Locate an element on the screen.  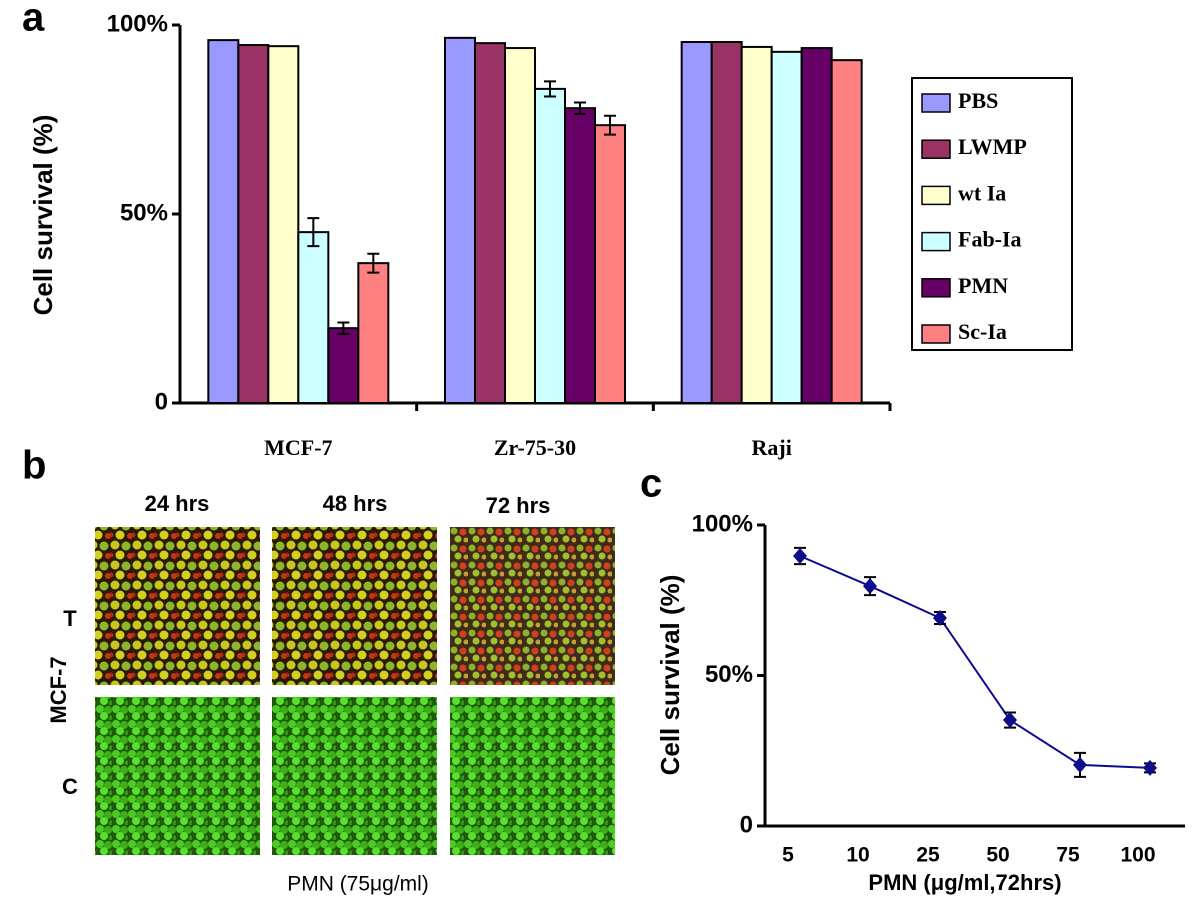
x-tick-label: 25 is located at coordinates (928, 855).